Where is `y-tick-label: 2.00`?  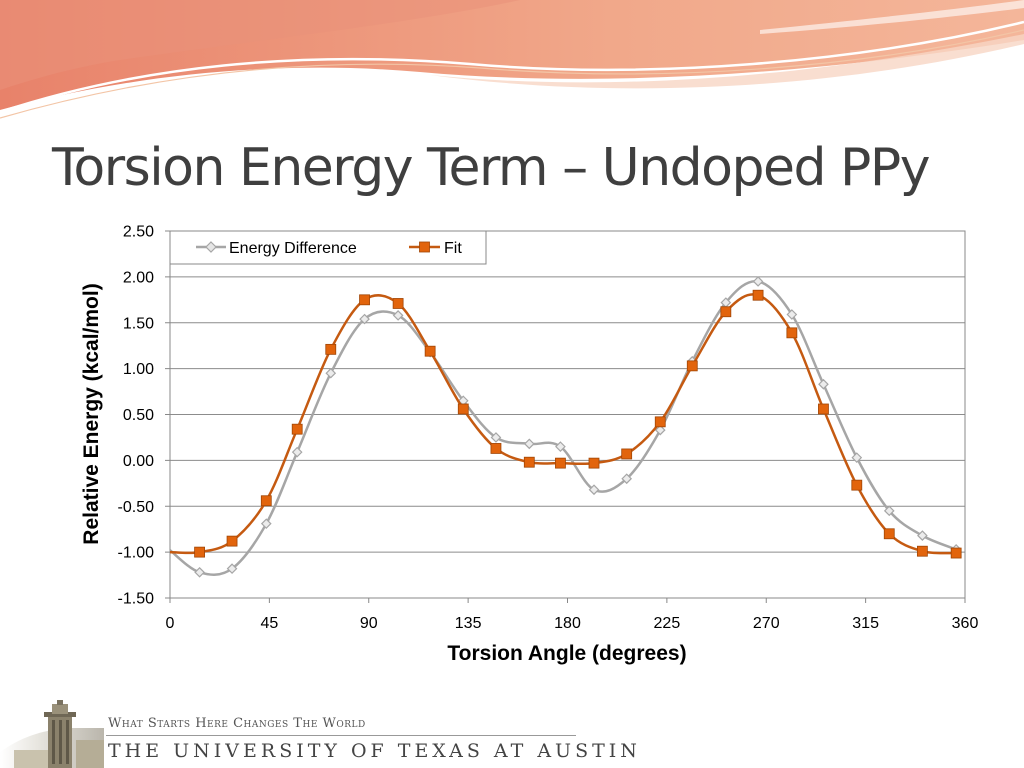
y-tick-label: 2.00 is located at coordinates (138, 277).